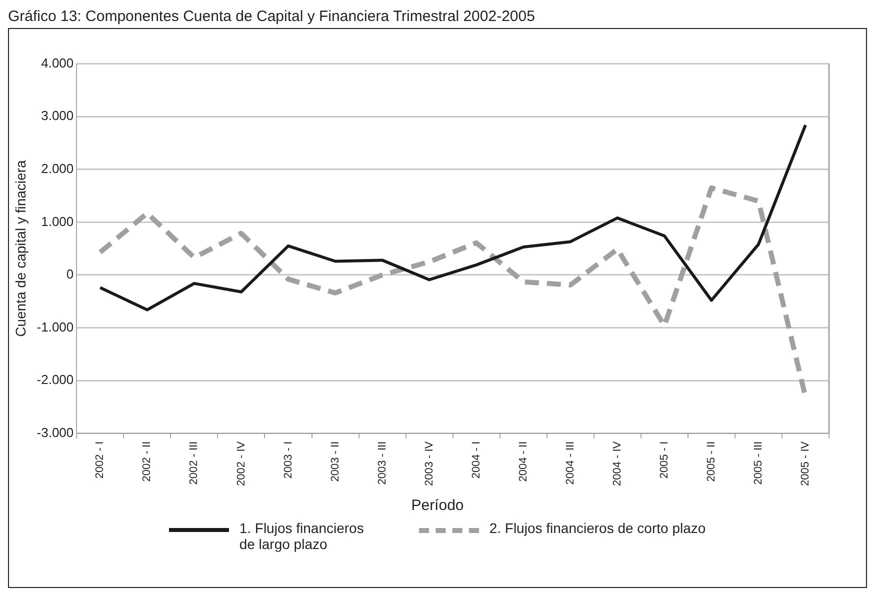 The width and height of the screenshot is (875, 605). I want to click on x-tick-label: 2005 - IV, so click(806, 463).